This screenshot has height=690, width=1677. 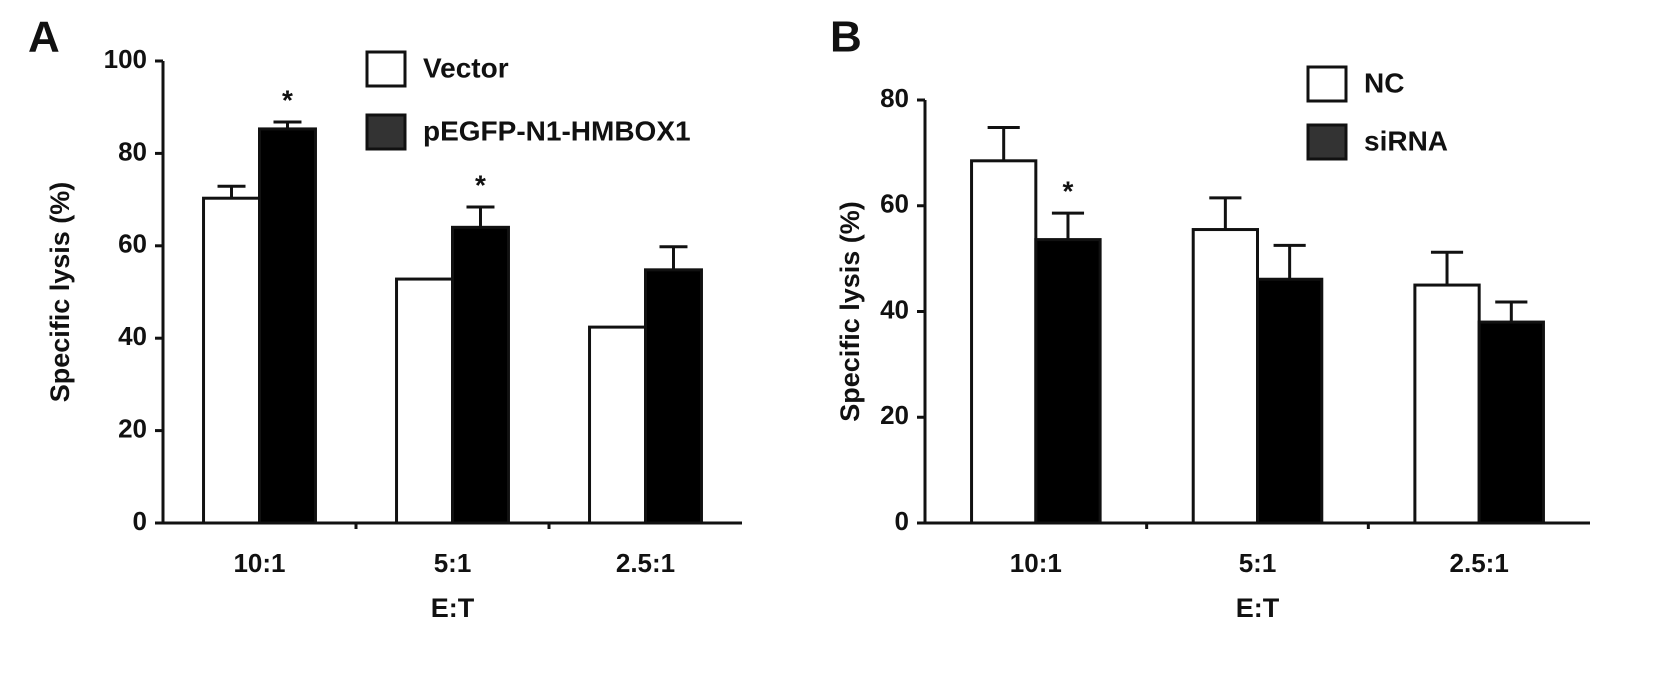 What do you see at coordinates (44, 37) in the screenshot?
I see `panel-label: A` at bounding box center [44, 37].